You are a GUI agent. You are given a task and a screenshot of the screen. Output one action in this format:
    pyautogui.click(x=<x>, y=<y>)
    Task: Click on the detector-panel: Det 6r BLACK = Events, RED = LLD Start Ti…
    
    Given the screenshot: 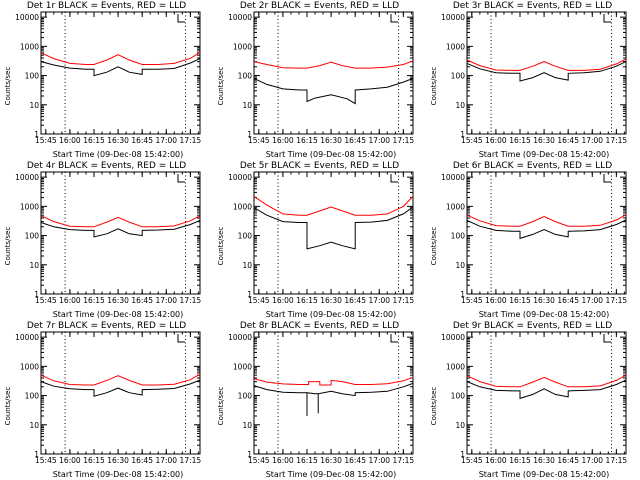 What is the action you would take?
    pyautogui.click(x=532, y=240)
    